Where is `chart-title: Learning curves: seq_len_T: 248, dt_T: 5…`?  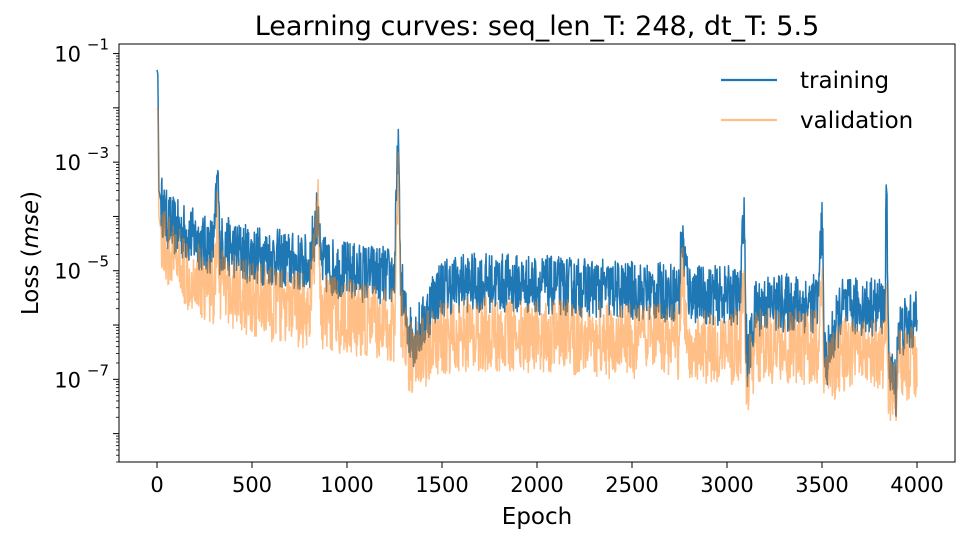 chart-title: Learning curves: seq_len_T: 248, dt_T: 5… is located at coordinates (537, 26).